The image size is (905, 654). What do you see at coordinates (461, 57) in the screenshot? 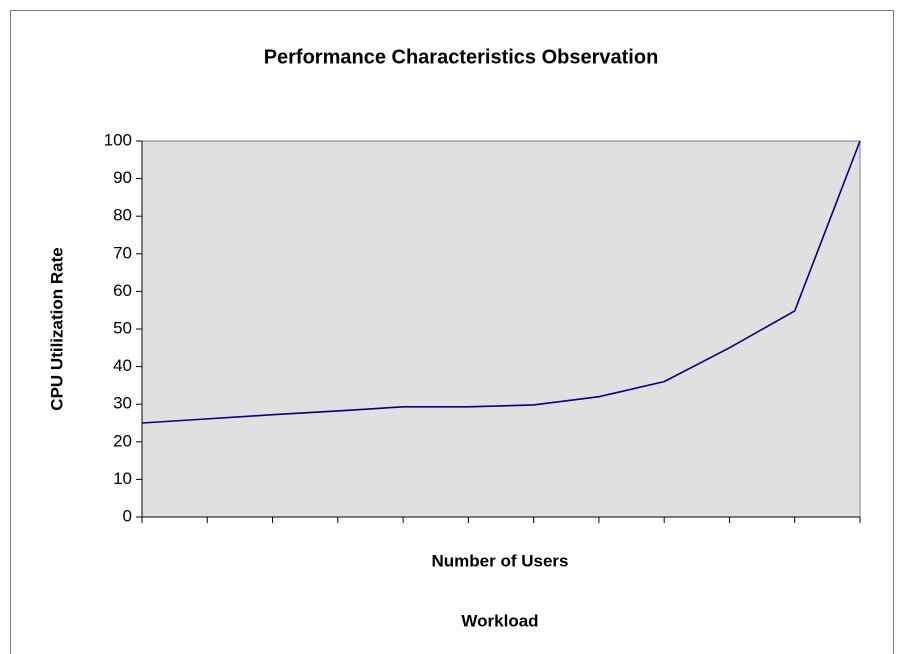
I see `chart-title: Performance Characteristics Observation` at bounding box center [461, 57].